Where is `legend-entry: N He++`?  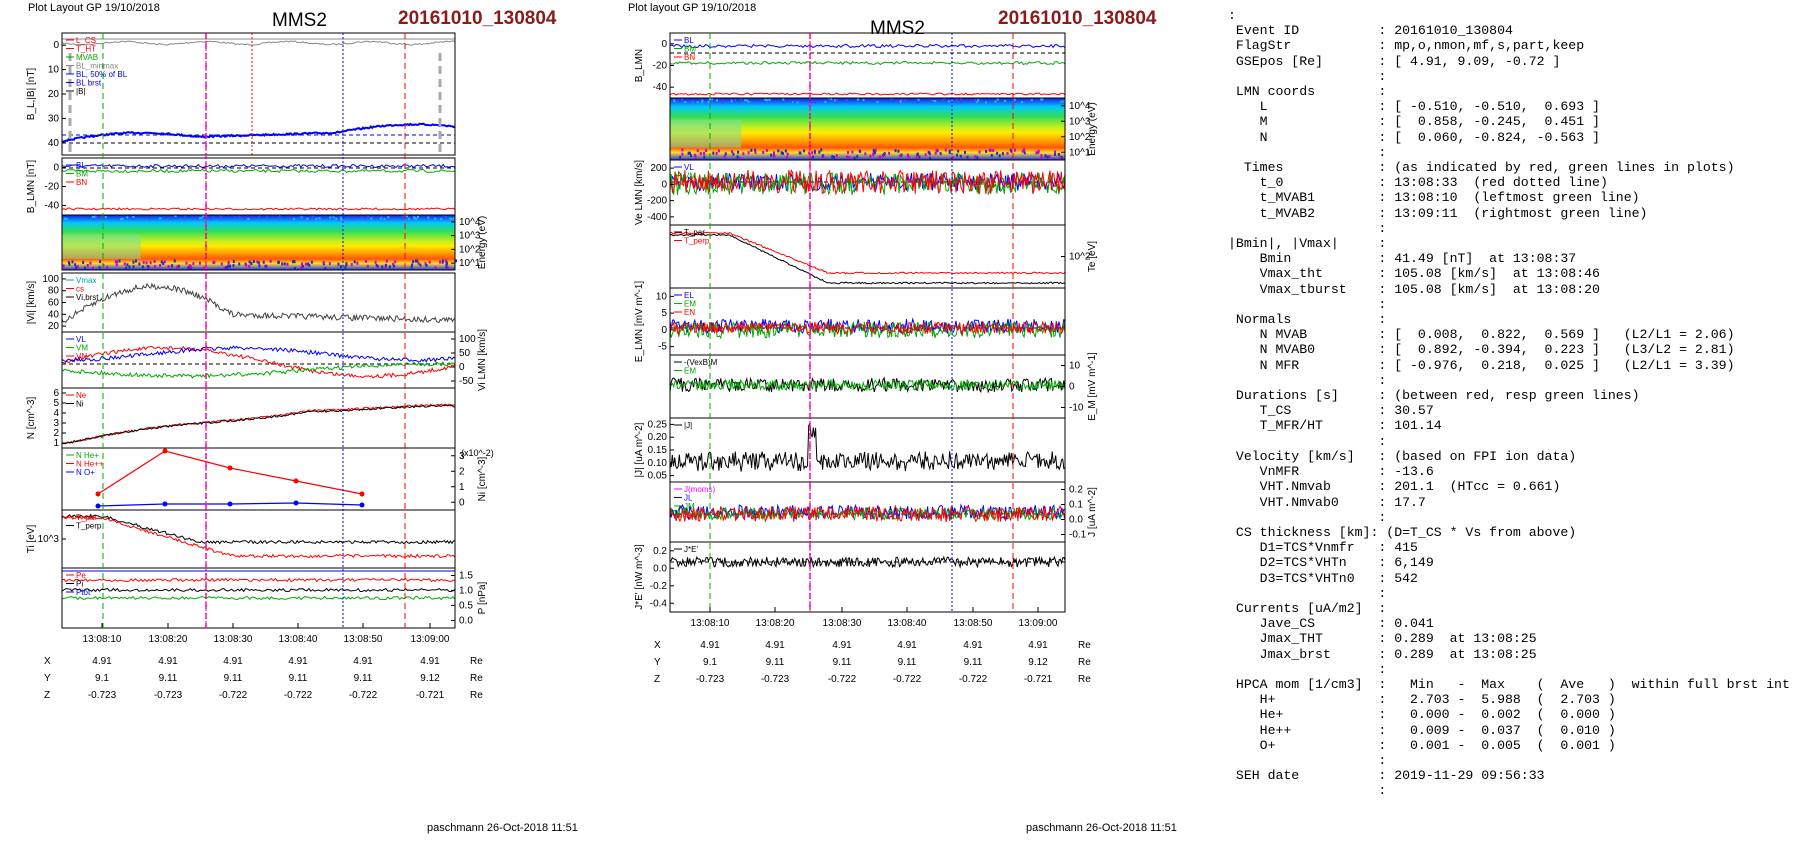 legend-entry: N He++ is located at coordinates (90, 464).